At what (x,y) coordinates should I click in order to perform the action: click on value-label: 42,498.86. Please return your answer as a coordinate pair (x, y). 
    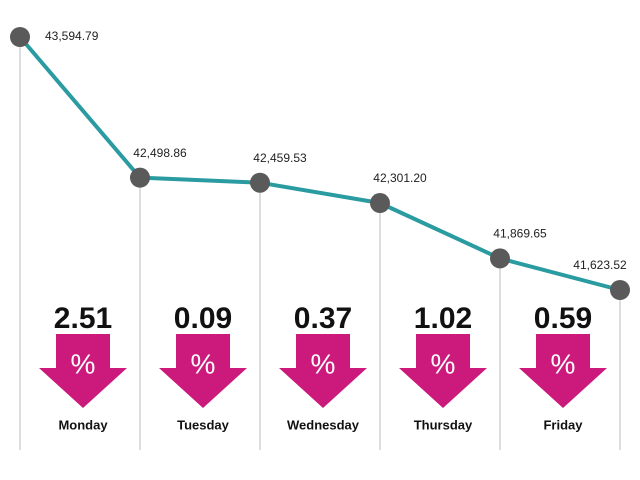
    Looking at the image, I should click on (160, 153).